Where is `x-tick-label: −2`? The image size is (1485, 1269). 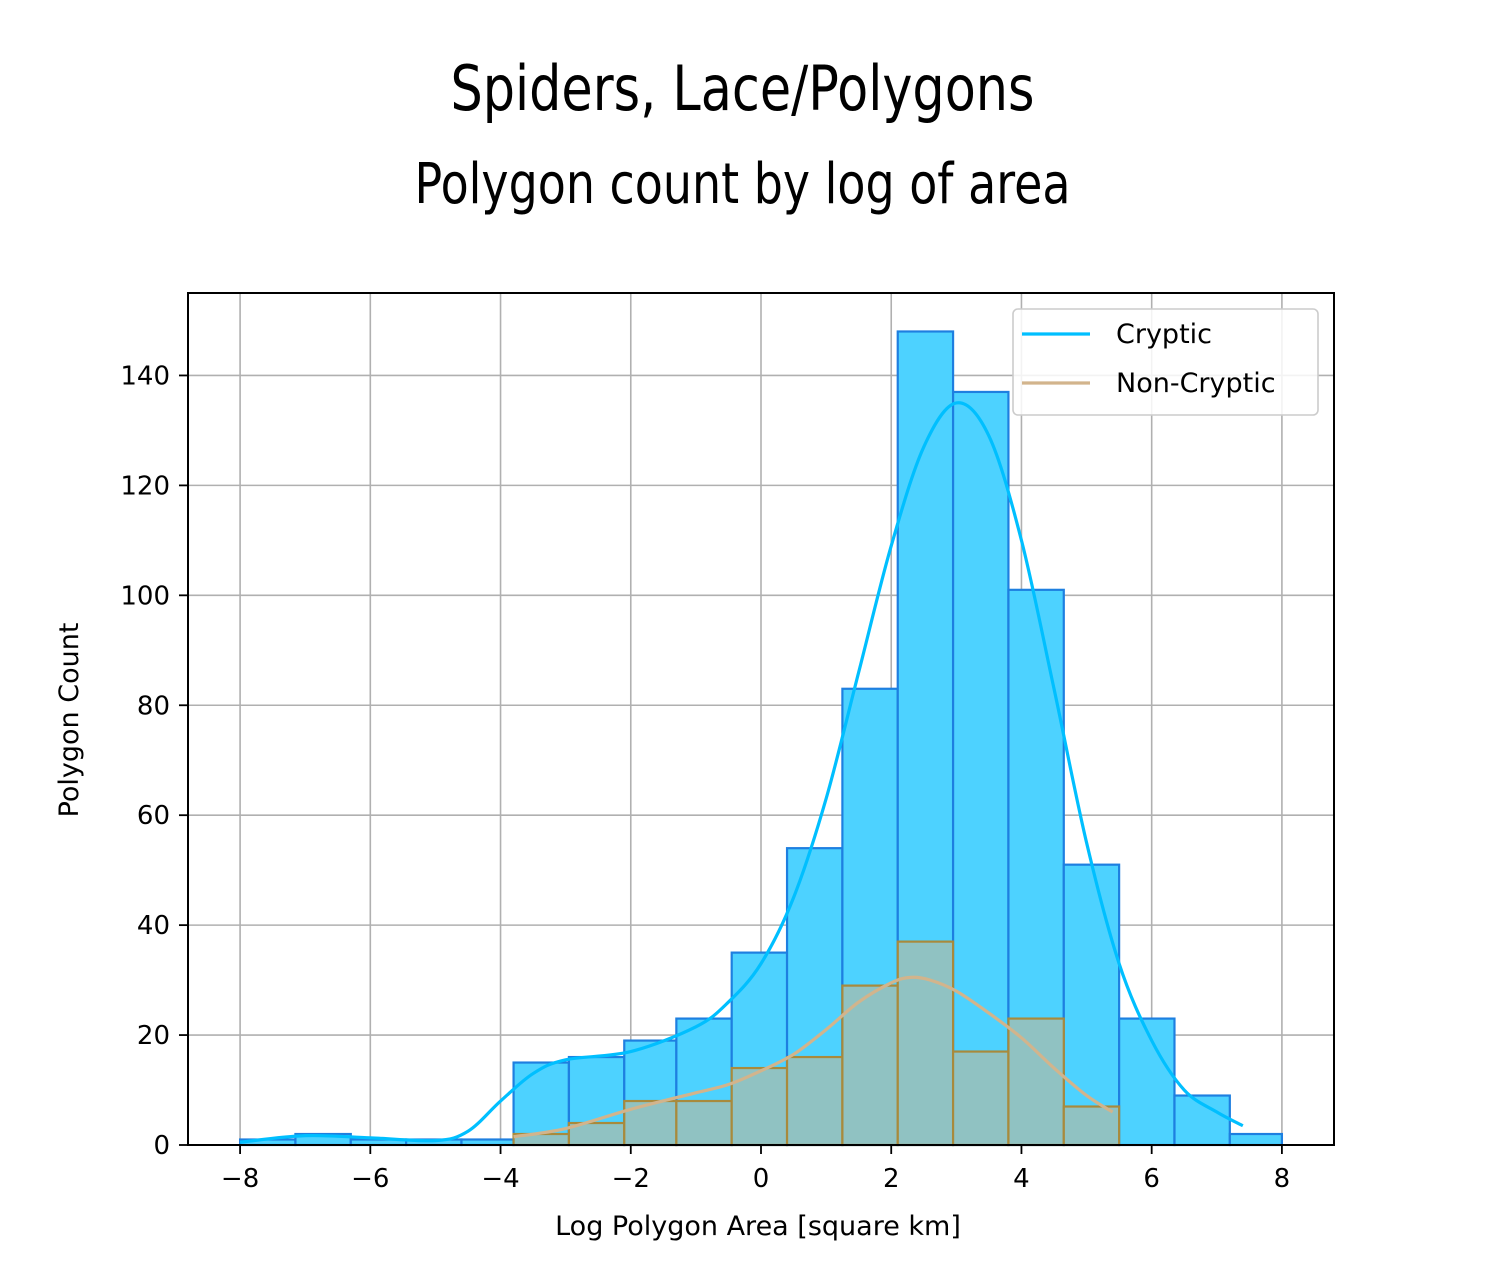 x-tick-label: −2 is located at coordinates (631, 1179).